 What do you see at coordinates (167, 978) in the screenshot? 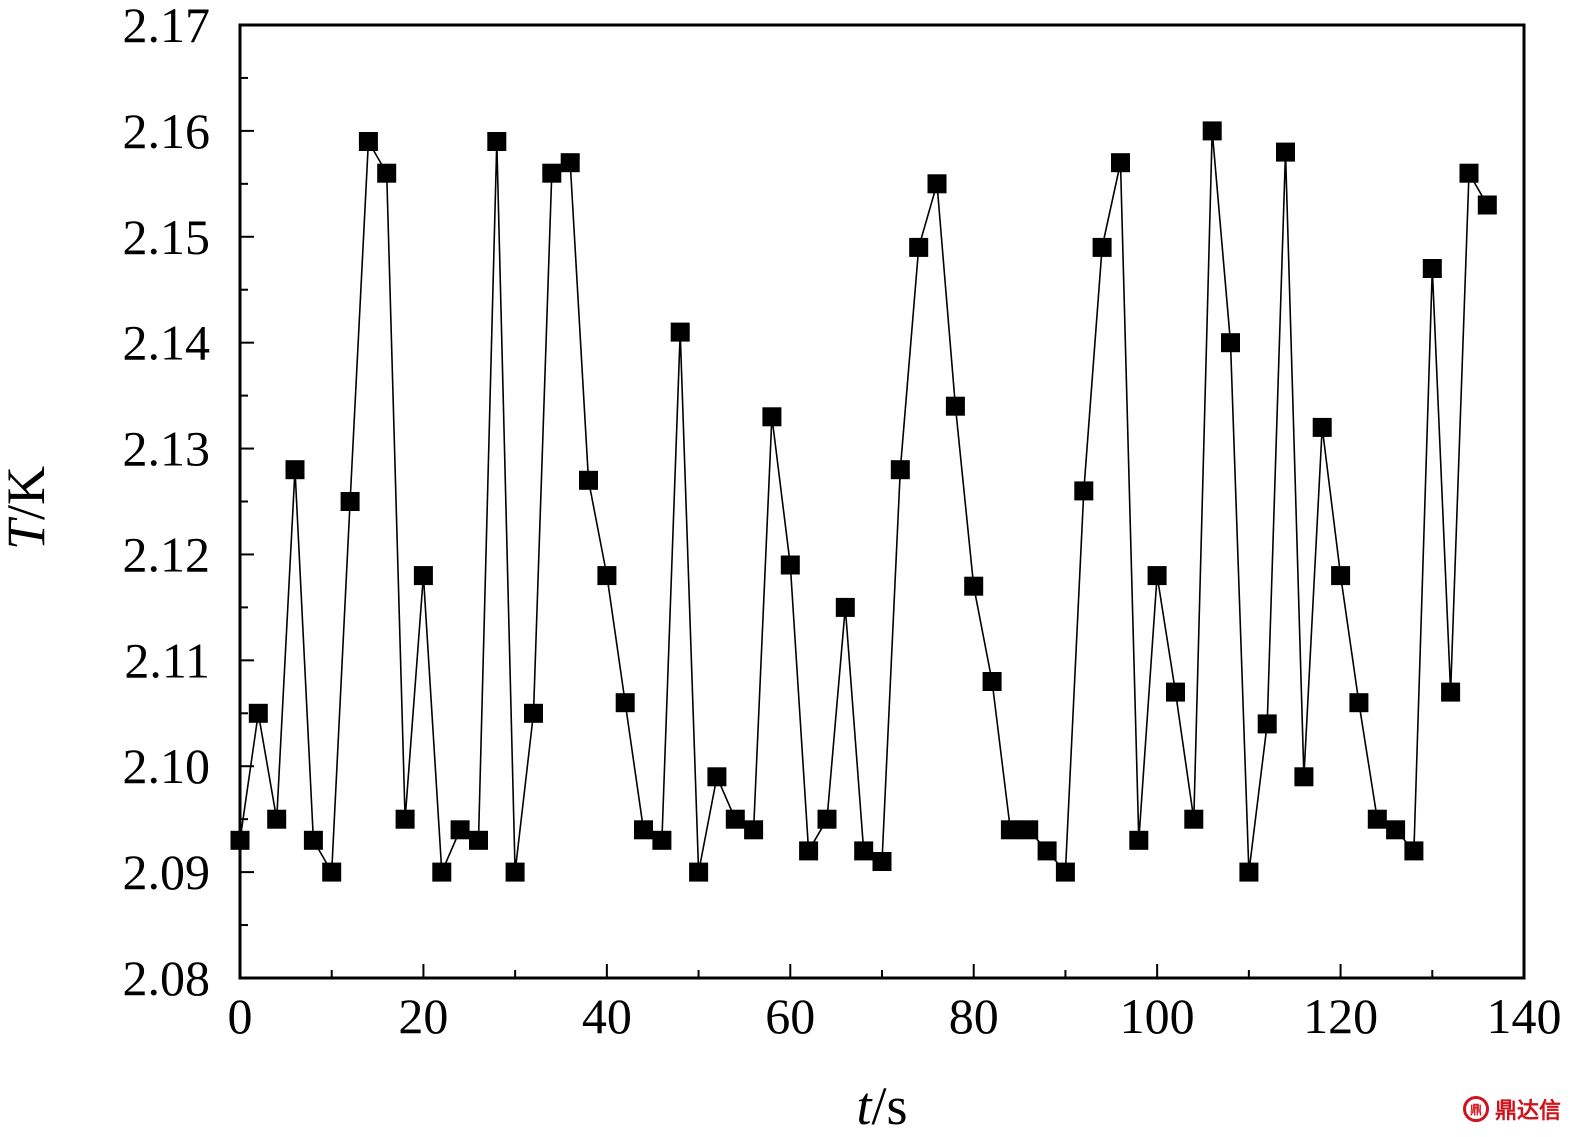
I see `y-tick-label: 2.08` at bounding box center [167, 978].